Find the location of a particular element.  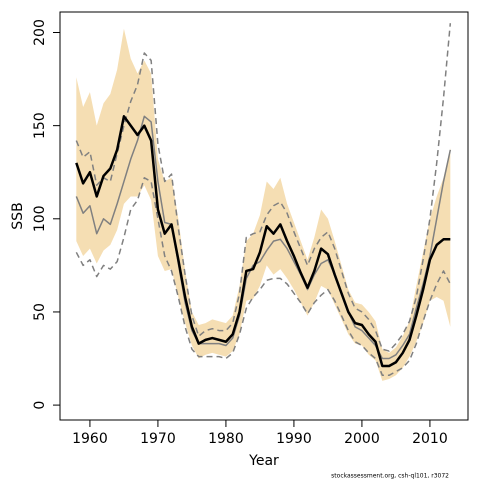

y-tick-label: 0 is located at coordinates (40, 405).